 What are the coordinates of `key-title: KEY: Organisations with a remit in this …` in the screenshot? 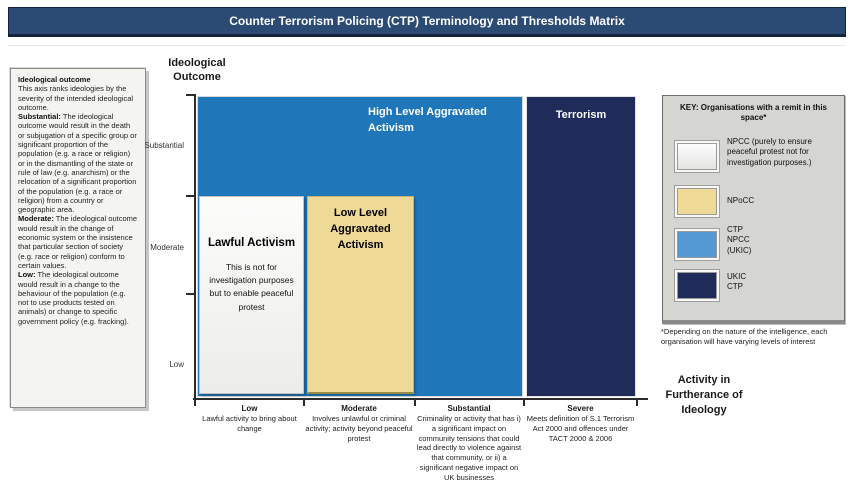 It's located at (753, 113).